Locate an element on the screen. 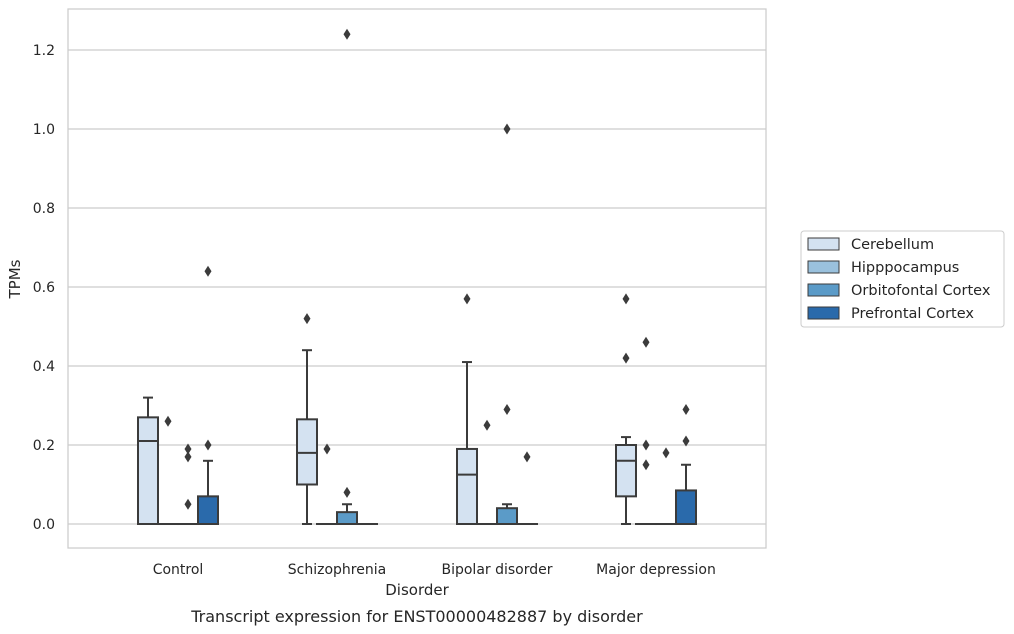  x-axis-title: Disorder is located at coordinates (417, 590).